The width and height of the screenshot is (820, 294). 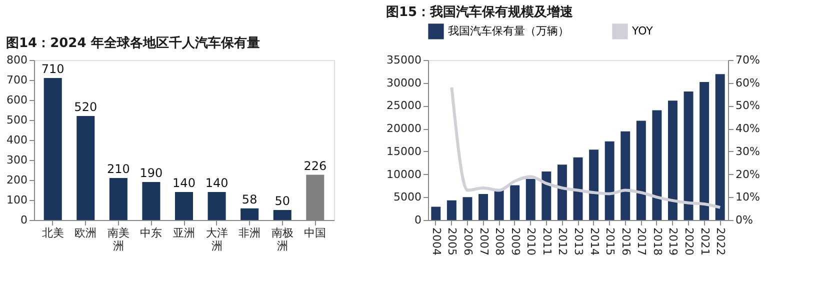 What do you see at coordinates (17, 200) in the screenshot?
I see `y-tick-label: 100` at bounding box center [17, 200].